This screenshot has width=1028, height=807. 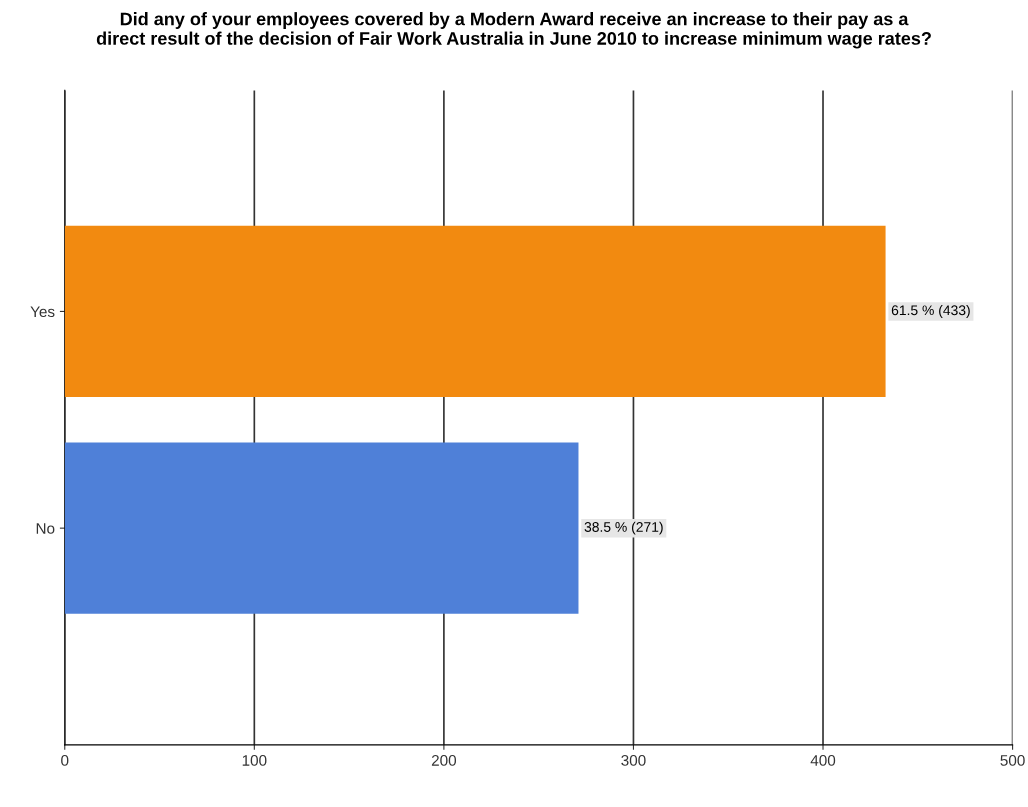 What do you see at coordinates (633, 760) in the screenshot?
I see `x-tick-label: 300` at bounding box center [633, 760].